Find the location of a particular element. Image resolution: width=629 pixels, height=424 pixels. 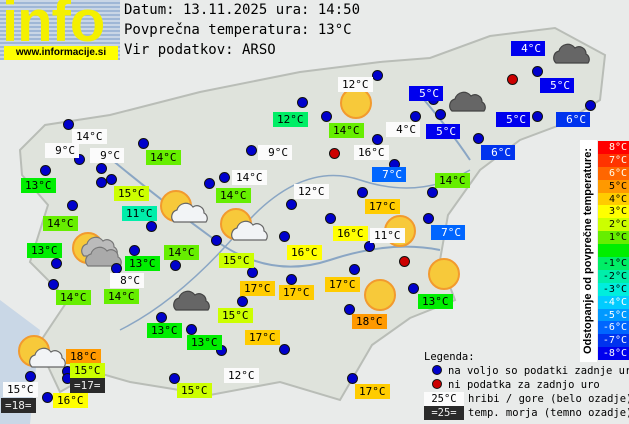

logo-url-link: www.informacije.si is located at coordinates (61, 53).